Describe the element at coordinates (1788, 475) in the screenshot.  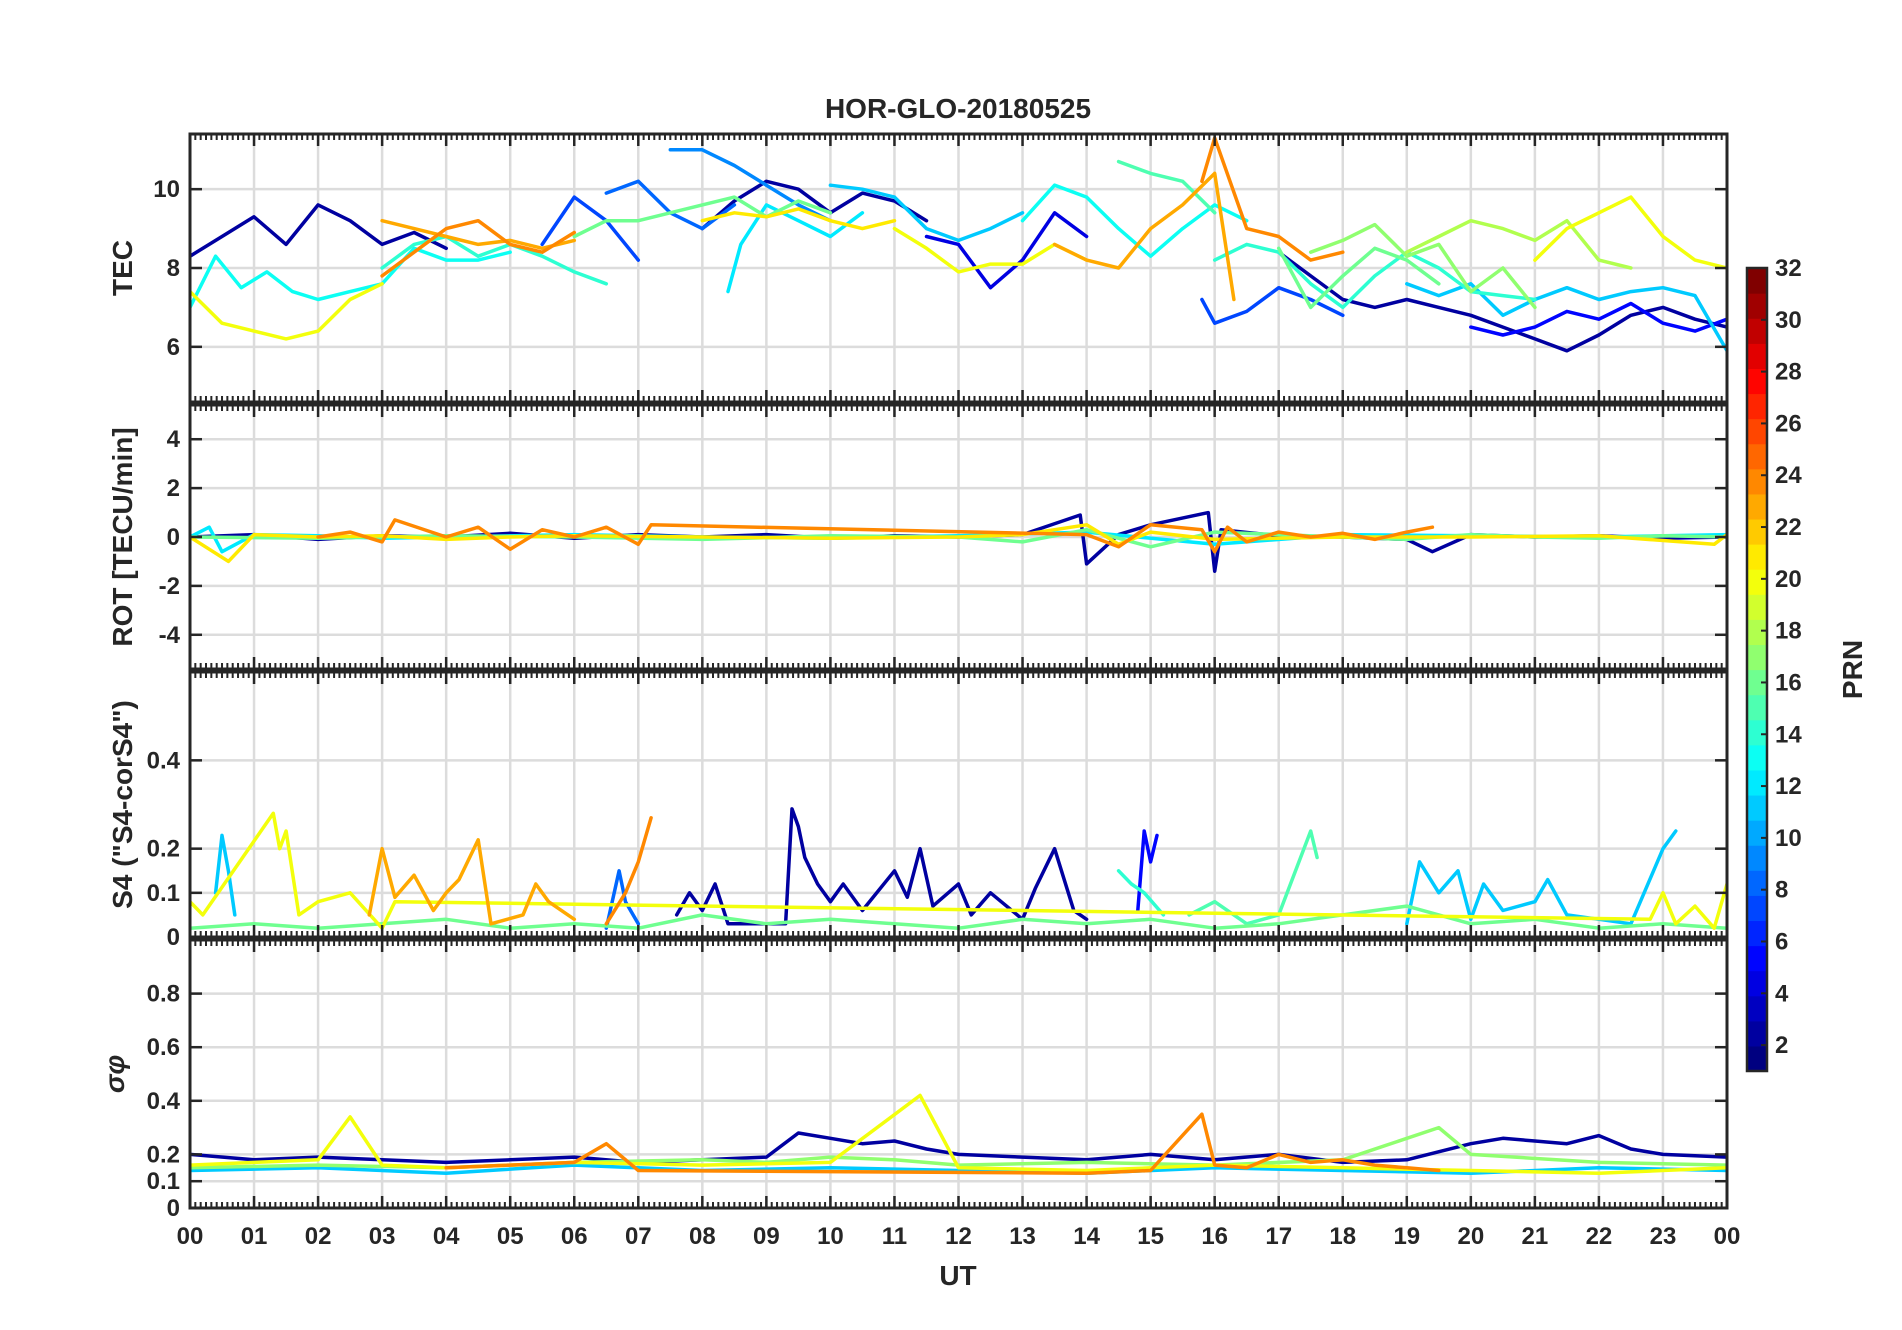
I see `colorbar-tick-label: 24` at that location.